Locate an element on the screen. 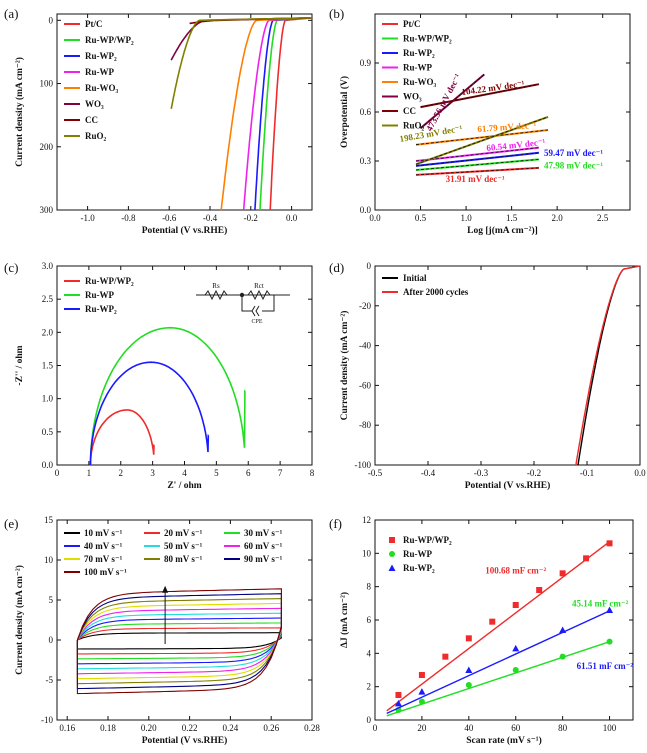  x-tick-label: 40 is located at coordinates (469, 728).